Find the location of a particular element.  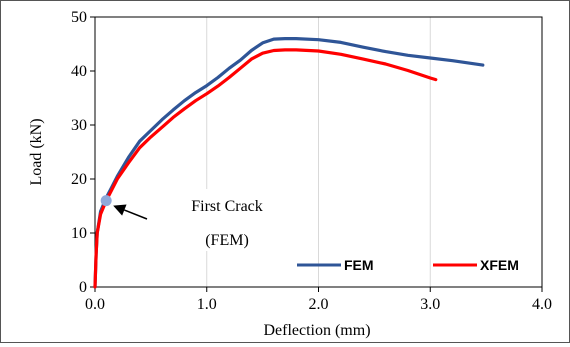

annotation-arrow is located at coordinates (136, 214).